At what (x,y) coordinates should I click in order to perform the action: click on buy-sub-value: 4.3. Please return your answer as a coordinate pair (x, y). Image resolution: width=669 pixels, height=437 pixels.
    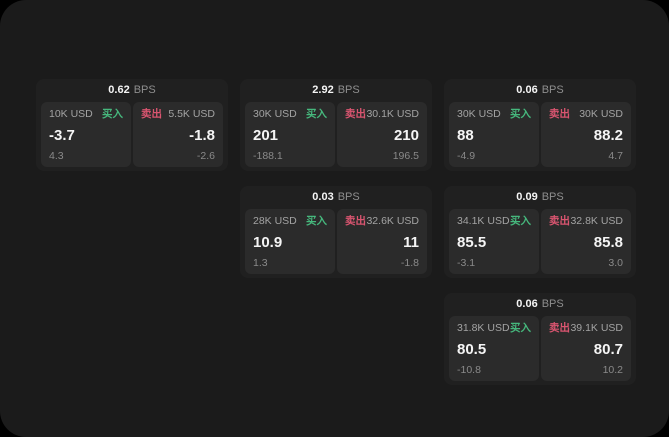
    Looking at the image, I should click on (56, 155).